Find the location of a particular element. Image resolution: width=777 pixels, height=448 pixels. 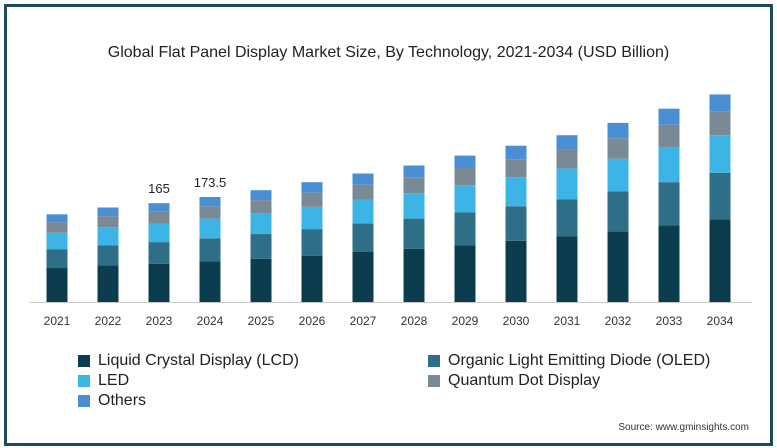

bar-segment-2025-s2 is located at coordinates (261, 224).